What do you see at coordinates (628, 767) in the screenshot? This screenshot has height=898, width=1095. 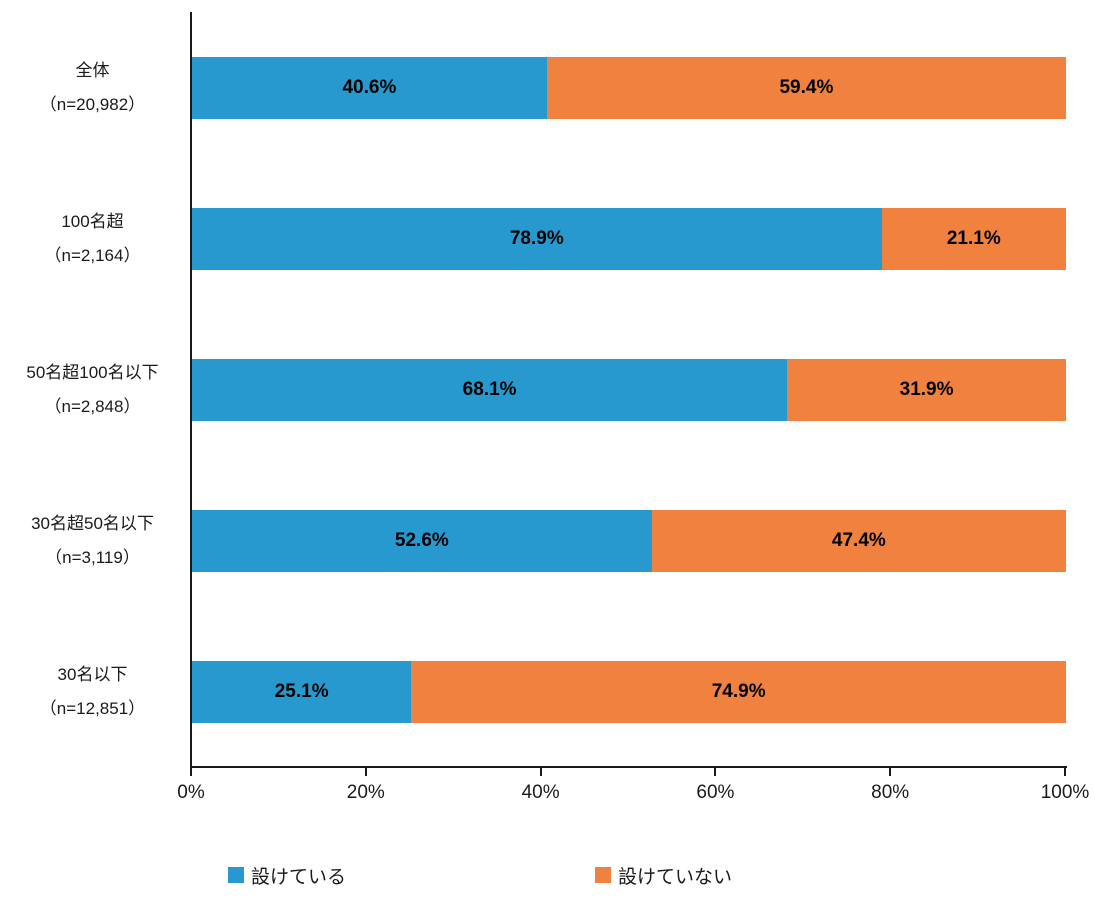 I see `x-axis-line` at bounding box center [628, 767].